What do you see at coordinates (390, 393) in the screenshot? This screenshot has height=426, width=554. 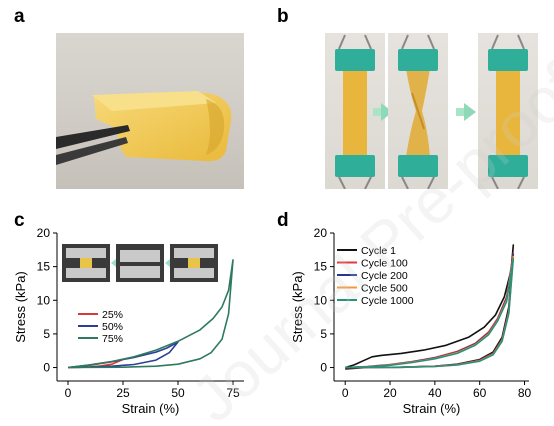 I see `x-tick-label: 20` at bounding box center [390, 393].